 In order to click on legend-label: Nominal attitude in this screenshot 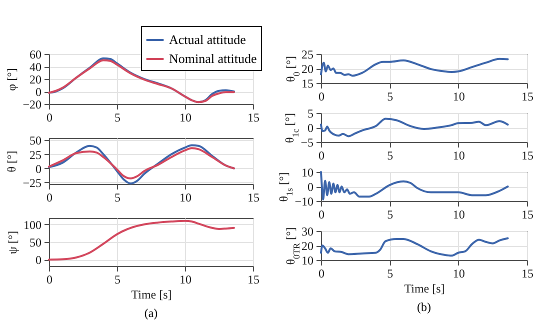, I will do `click(213, 58)`.